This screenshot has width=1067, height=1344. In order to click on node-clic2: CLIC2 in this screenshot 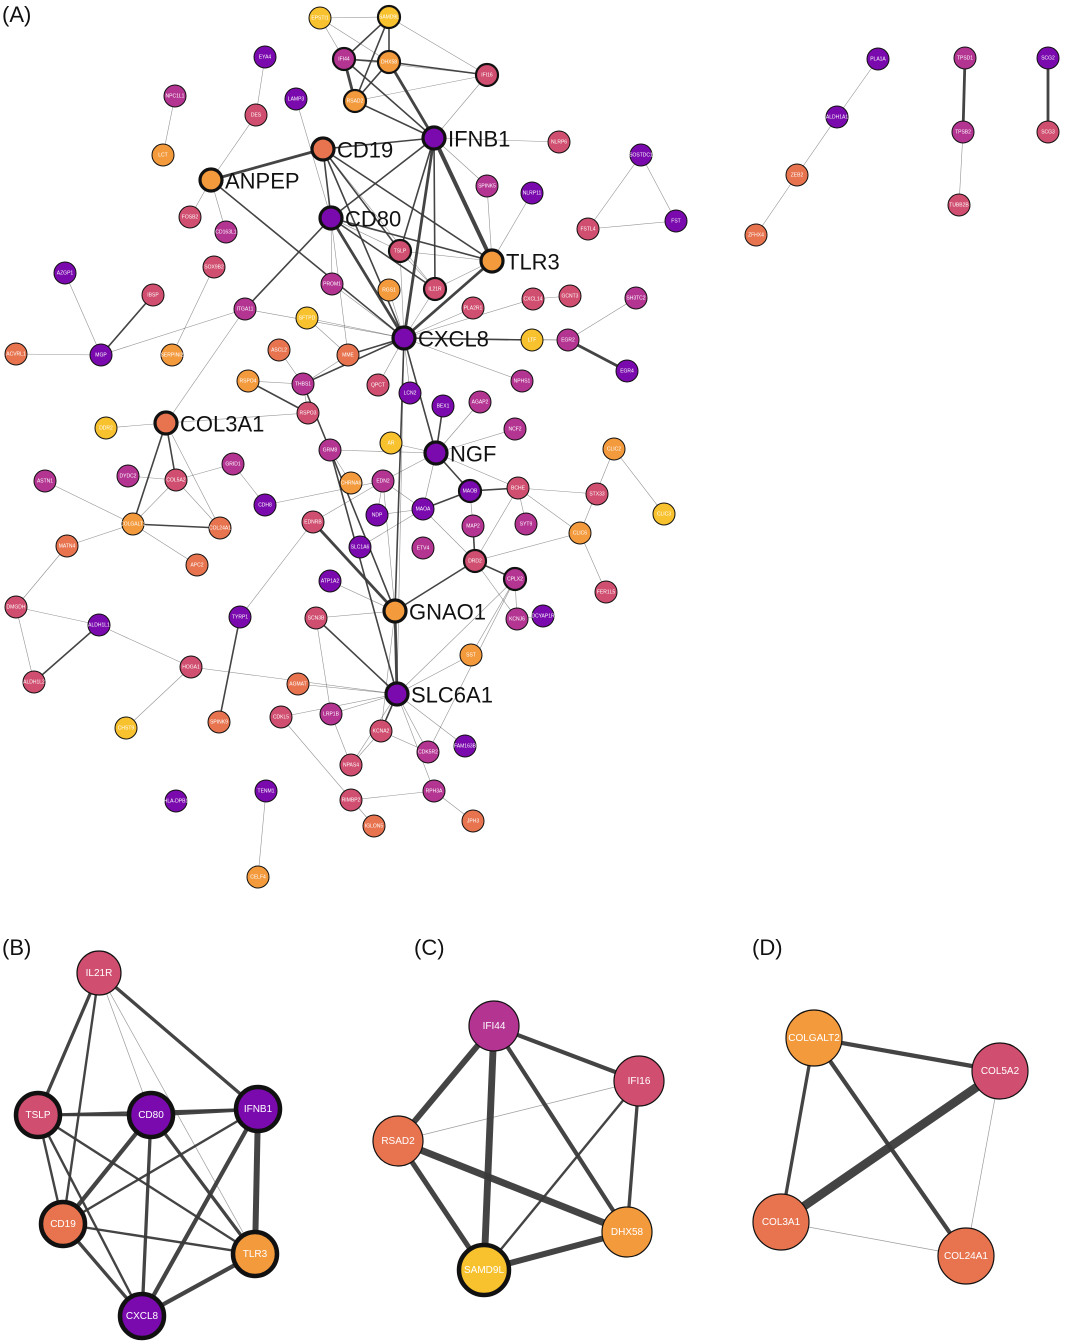, I will do `click(614, 449)`.